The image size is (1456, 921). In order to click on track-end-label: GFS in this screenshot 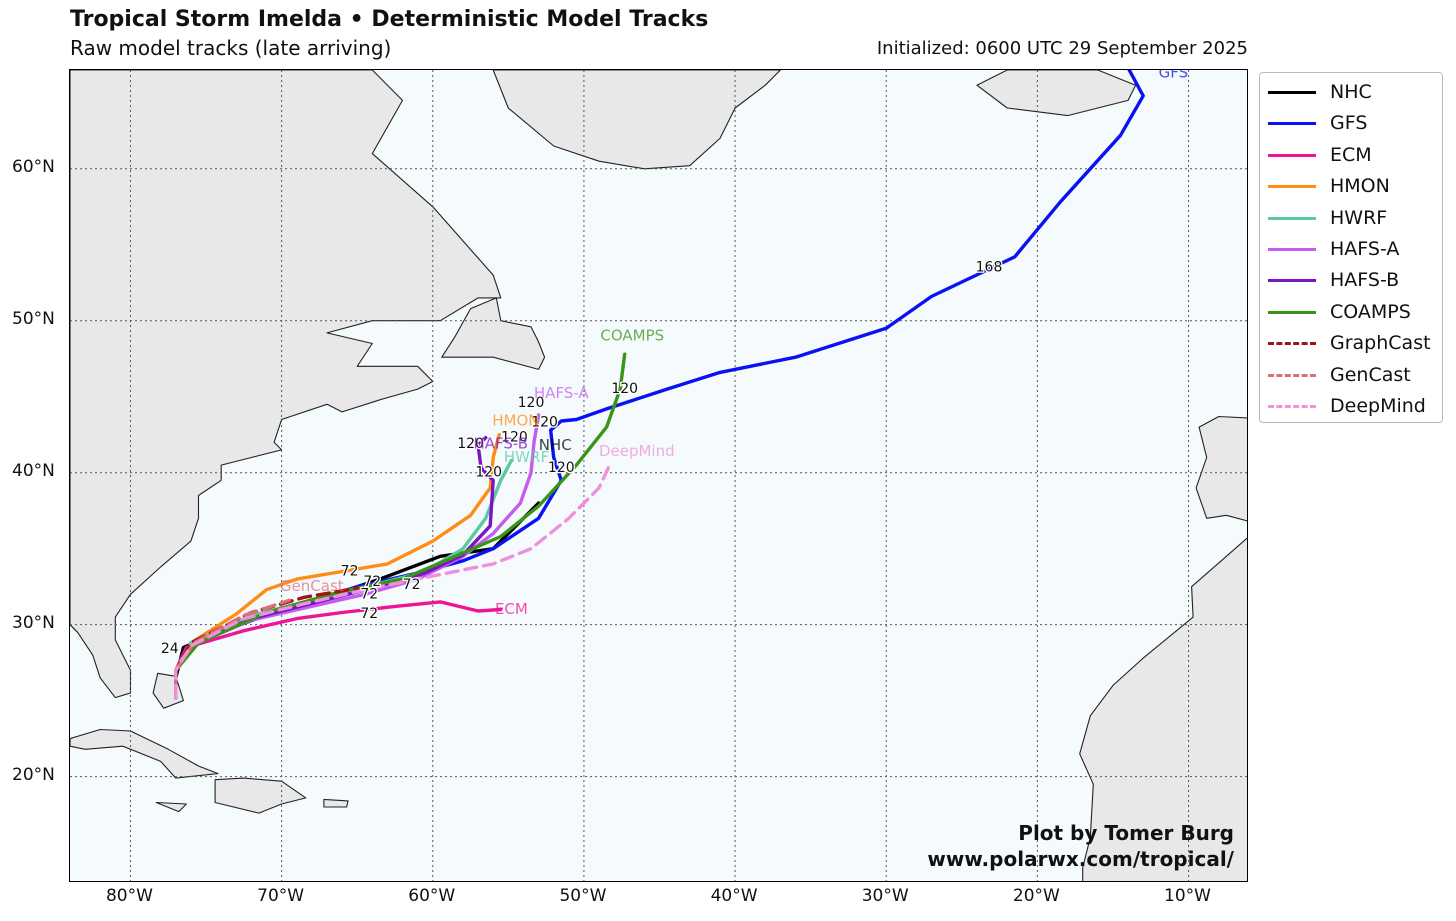, I will do `click(1174, 76)`.